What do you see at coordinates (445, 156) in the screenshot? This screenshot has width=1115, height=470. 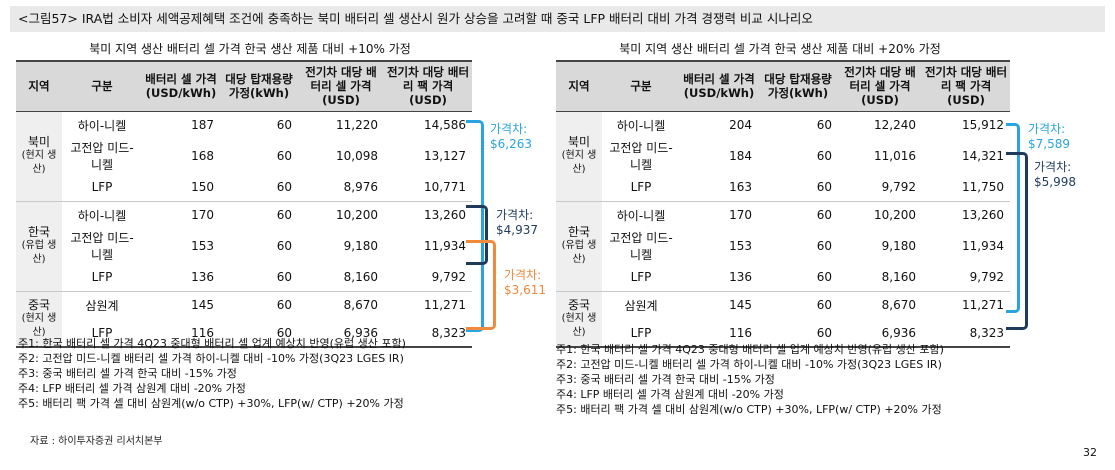 I see `value-cell: 13,127` at bounding box center [445, 156].